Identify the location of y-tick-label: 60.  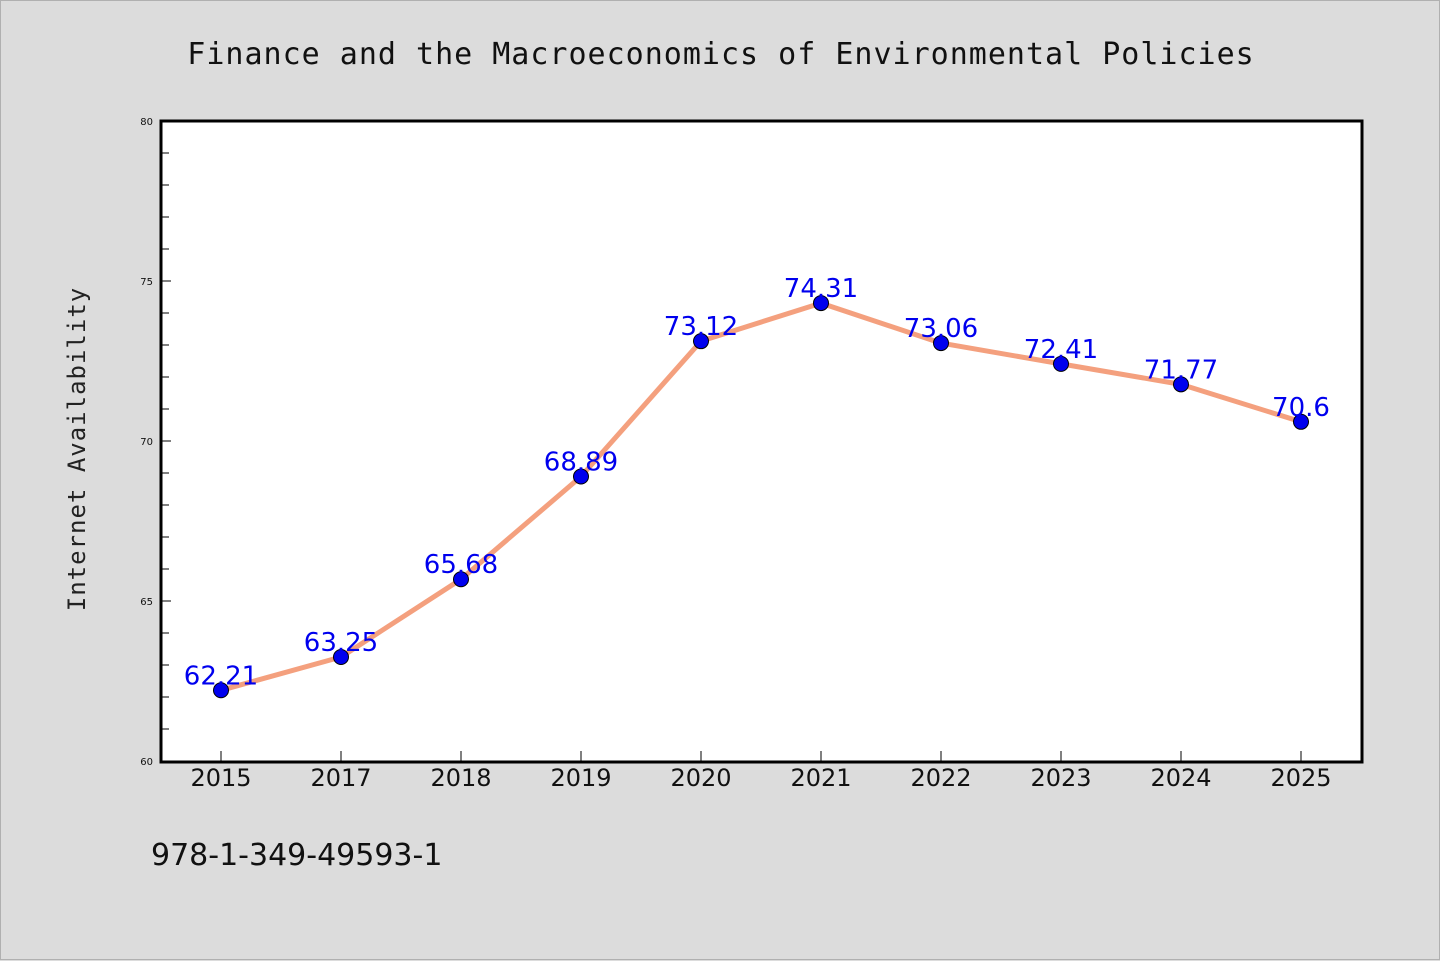
(146, 762).